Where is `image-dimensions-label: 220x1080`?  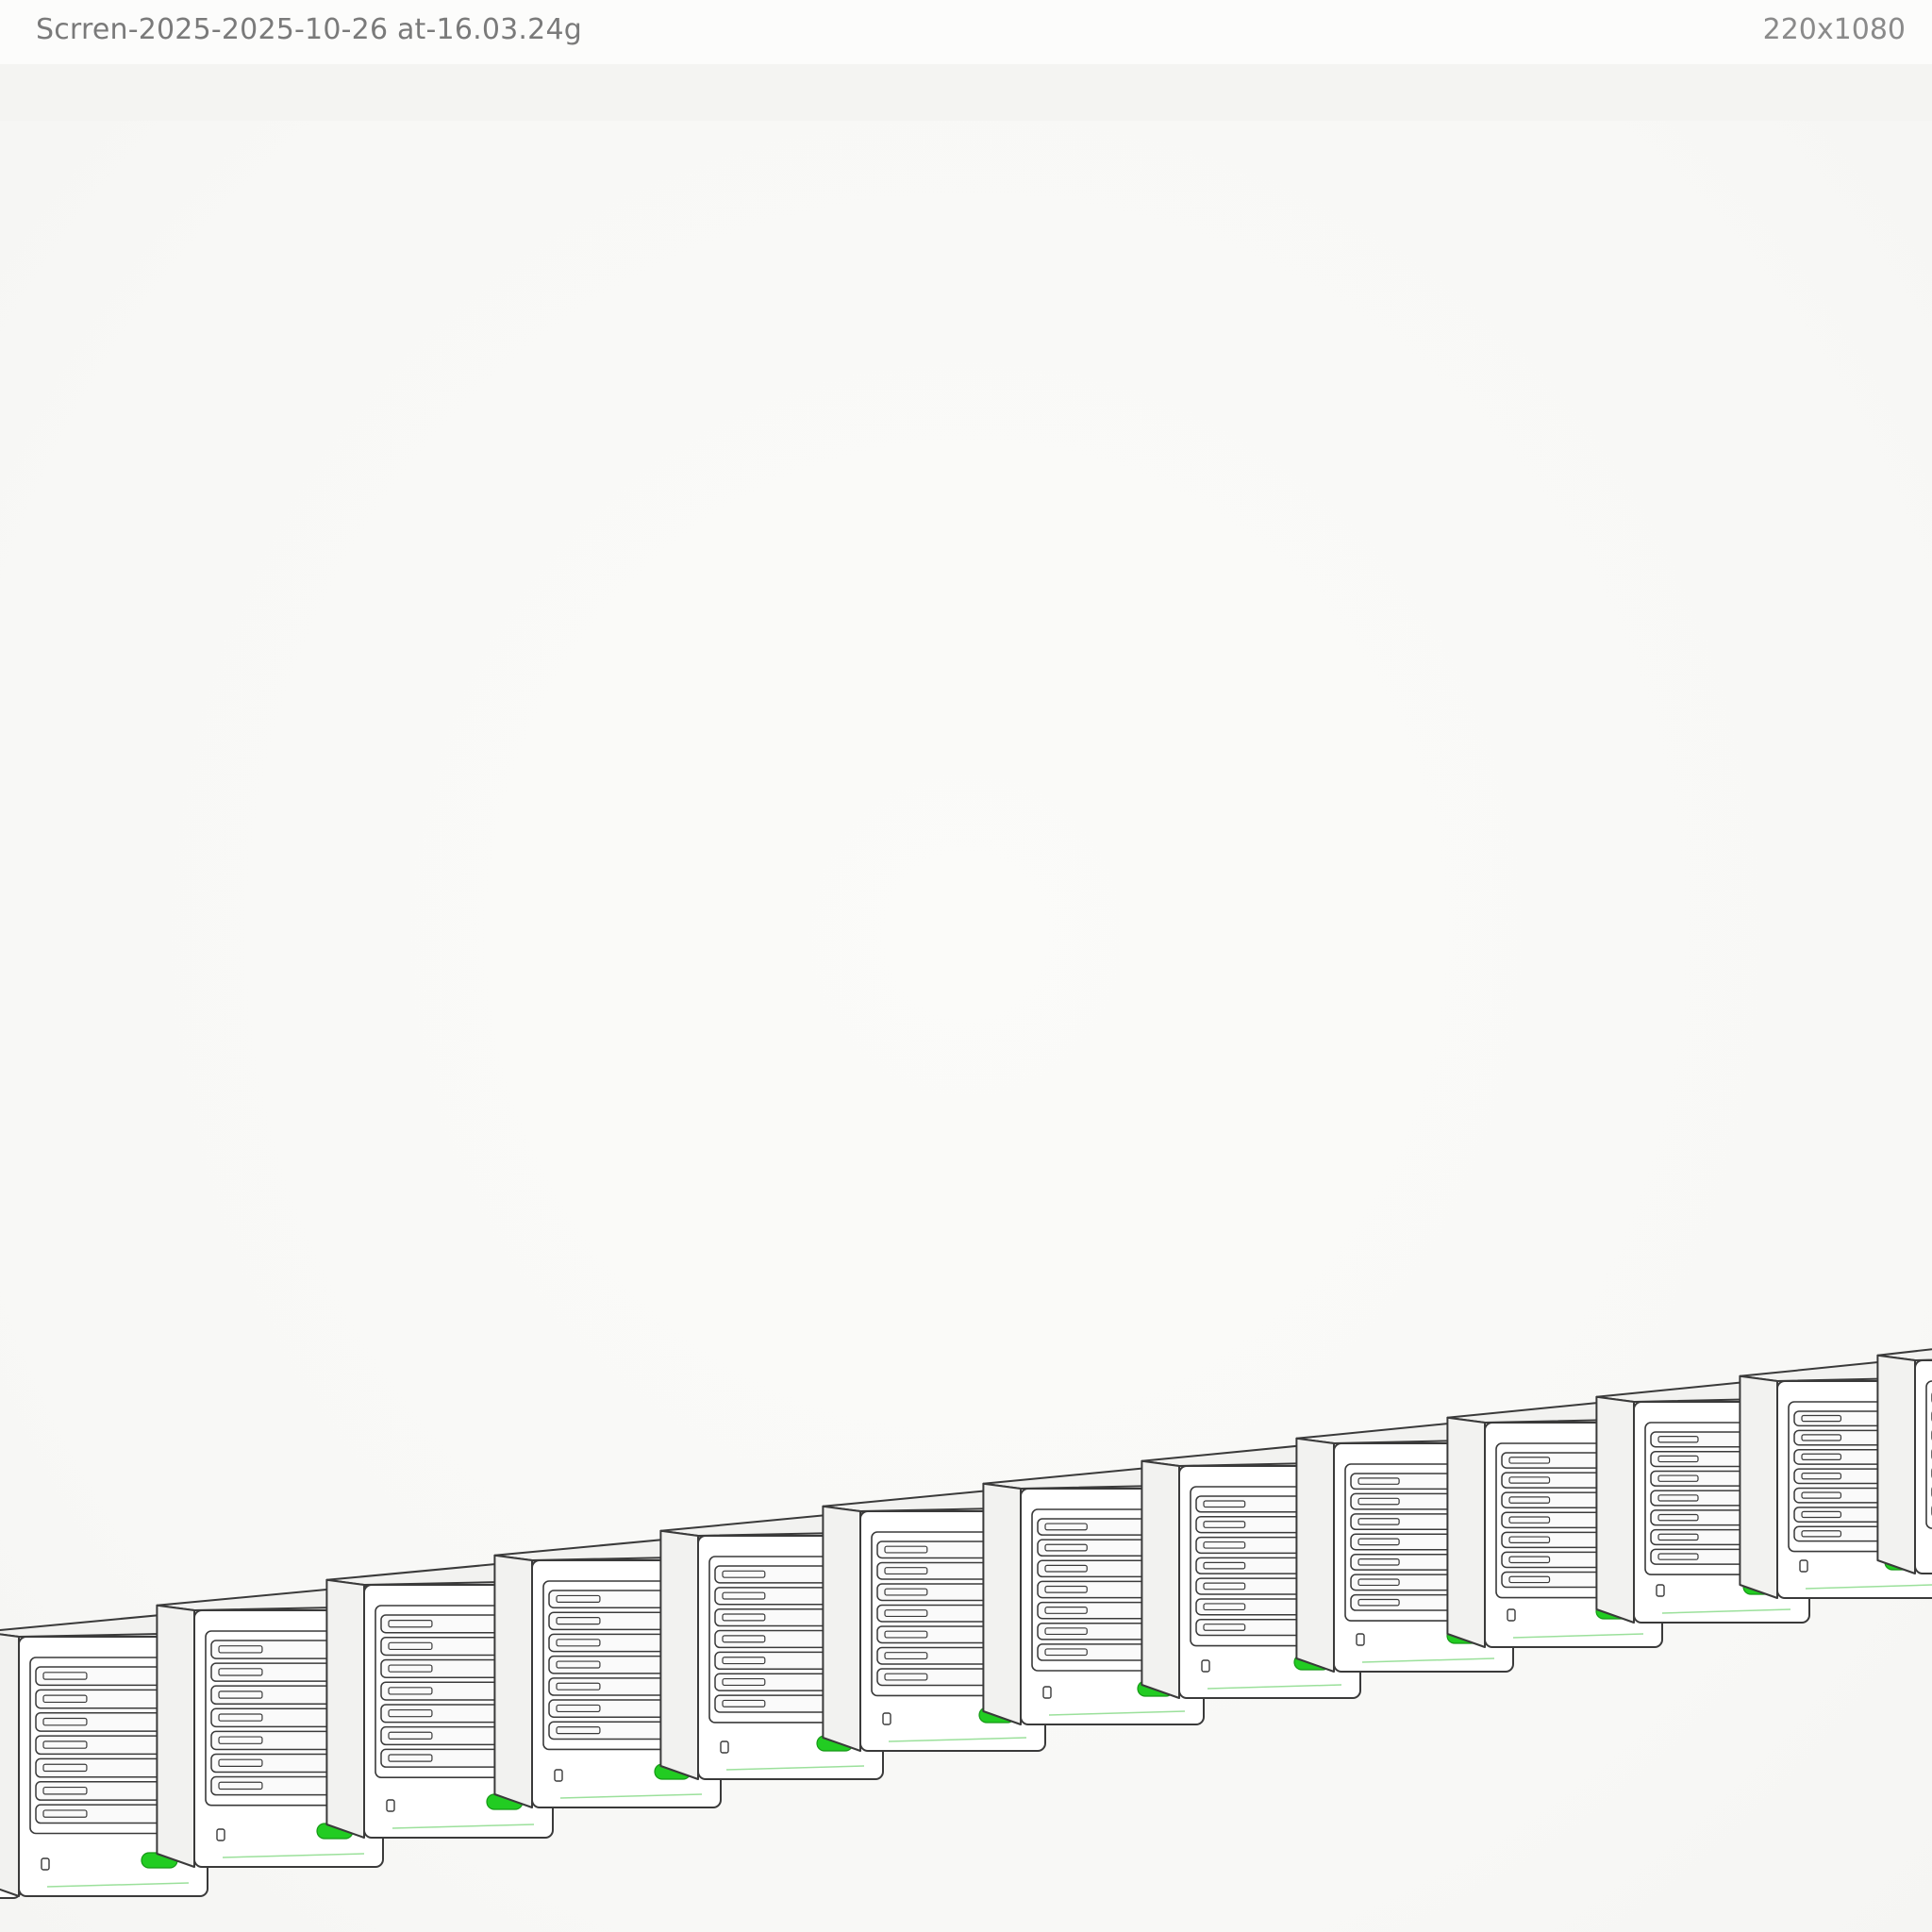
image-dimensions-label: 220x1080 is located at coordinates (1834, 30).